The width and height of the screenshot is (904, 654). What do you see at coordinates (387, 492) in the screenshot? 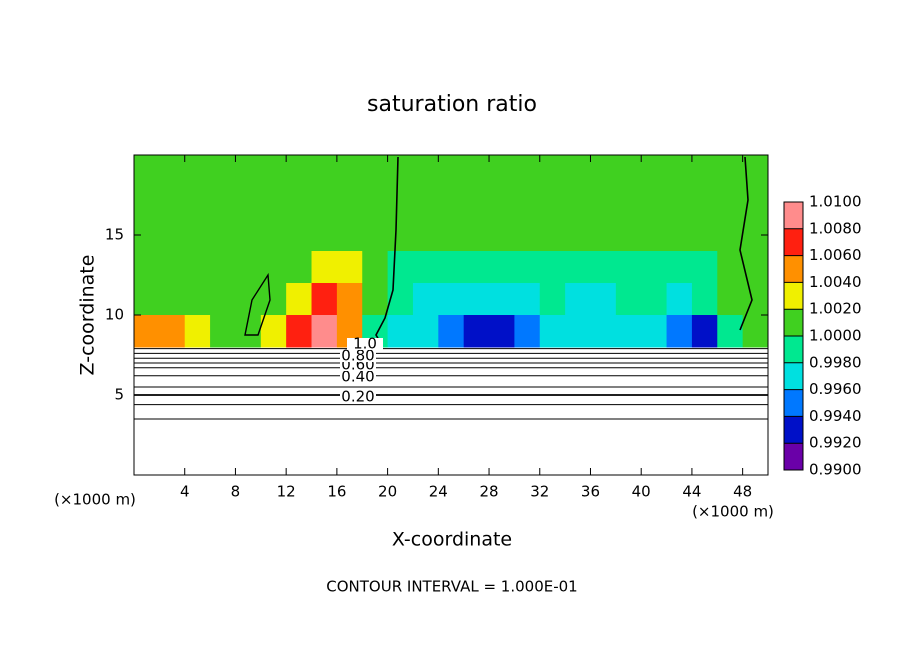
I see `x-tick-label: 20` at bounding box center [387, 492].